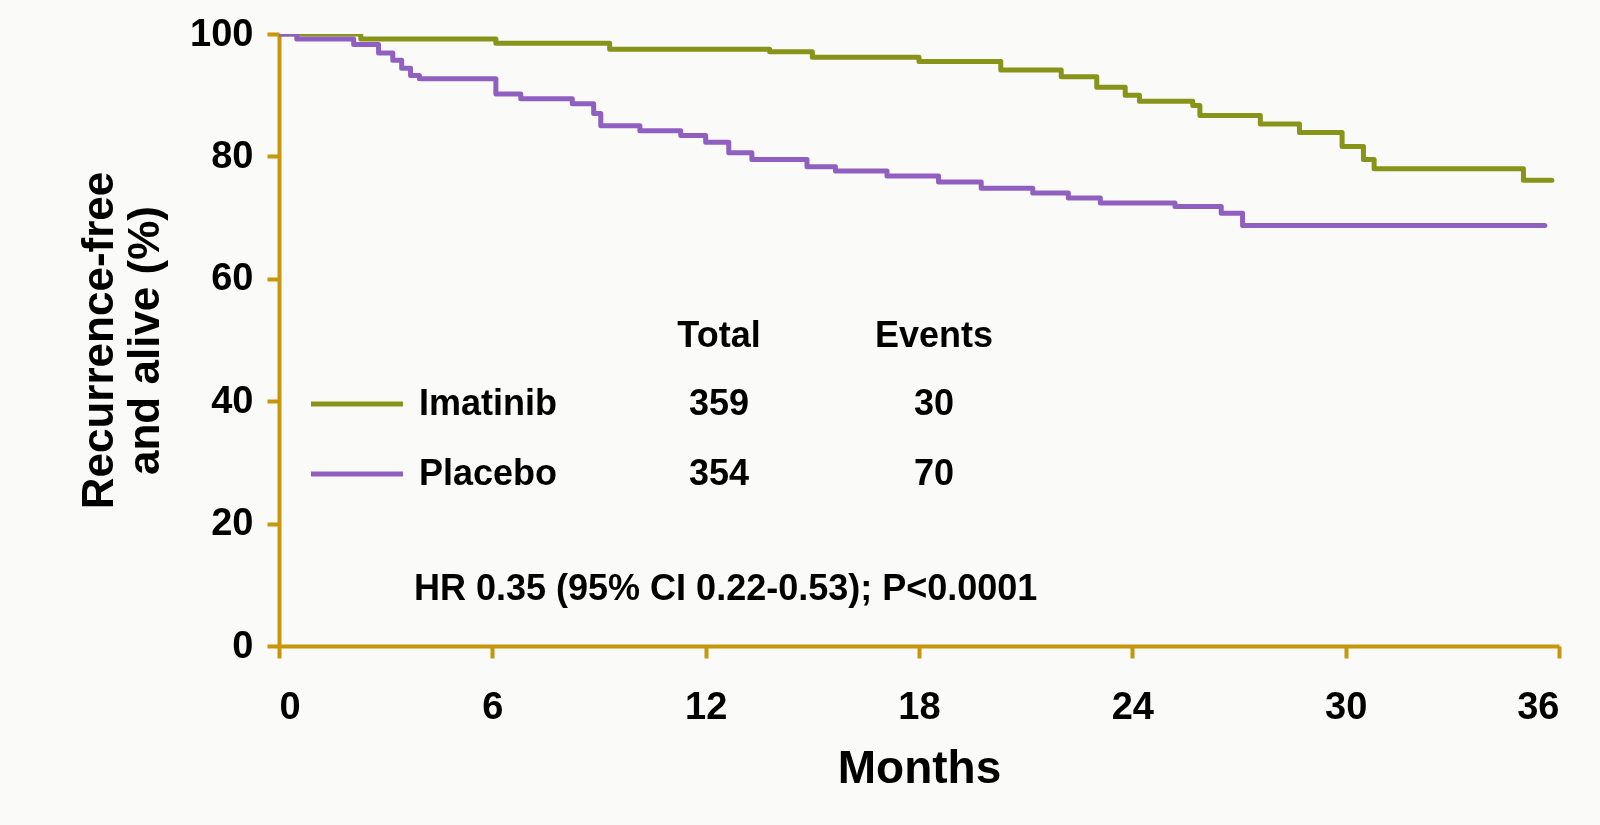 Image resolution: width=1600 pixels, height=825 pixels. Describe the element at coordinates (232, 277) in the screenshot. I see `y-tick-label: 60` at that location.